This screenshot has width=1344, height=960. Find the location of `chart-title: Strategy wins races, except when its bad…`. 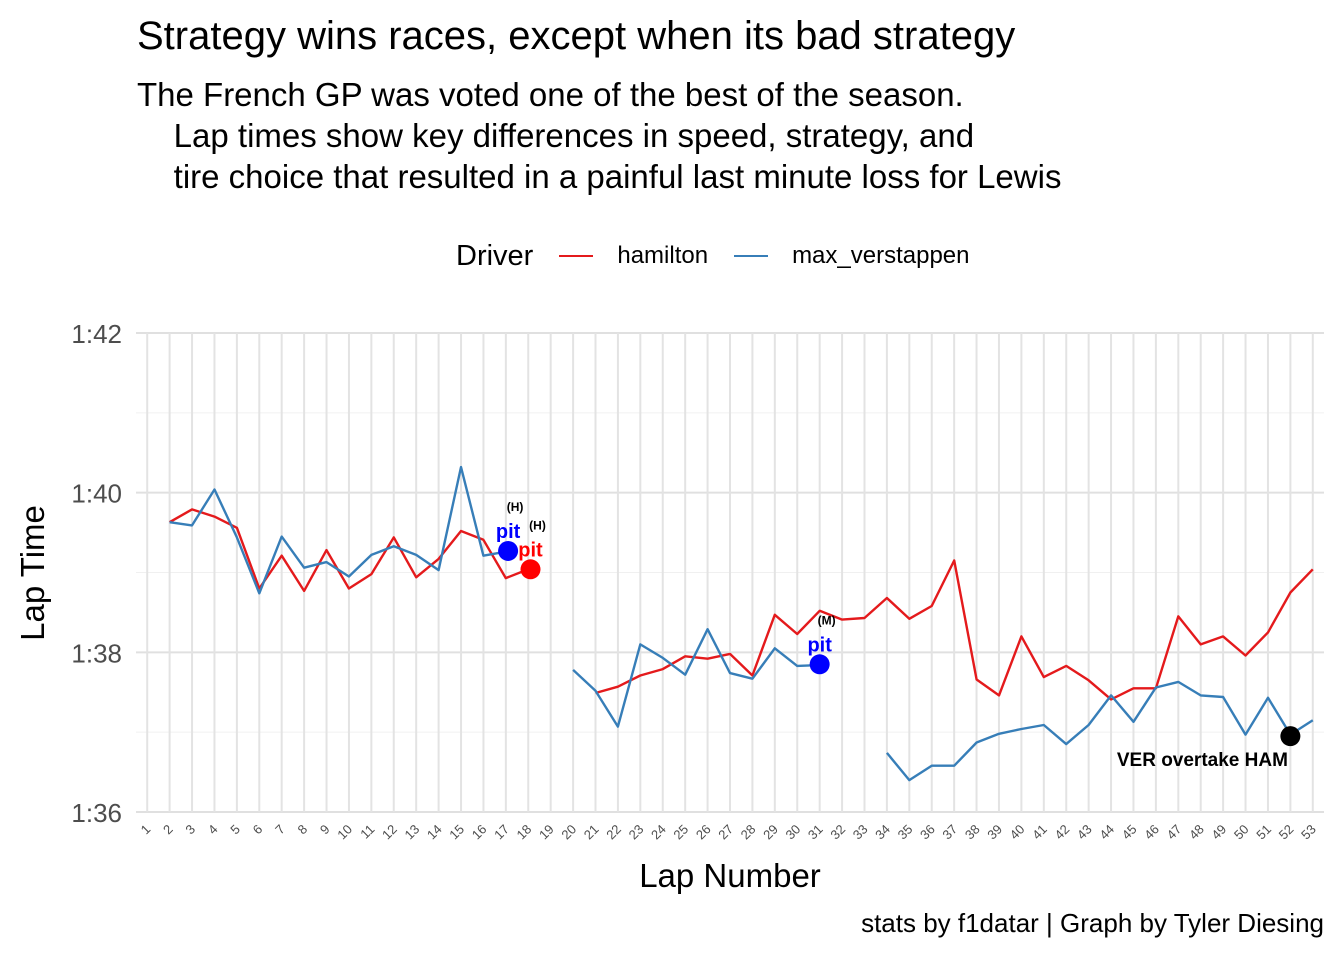

chart-title: Strategy wins races, except when its bad… is located at coordinates (576, 36).